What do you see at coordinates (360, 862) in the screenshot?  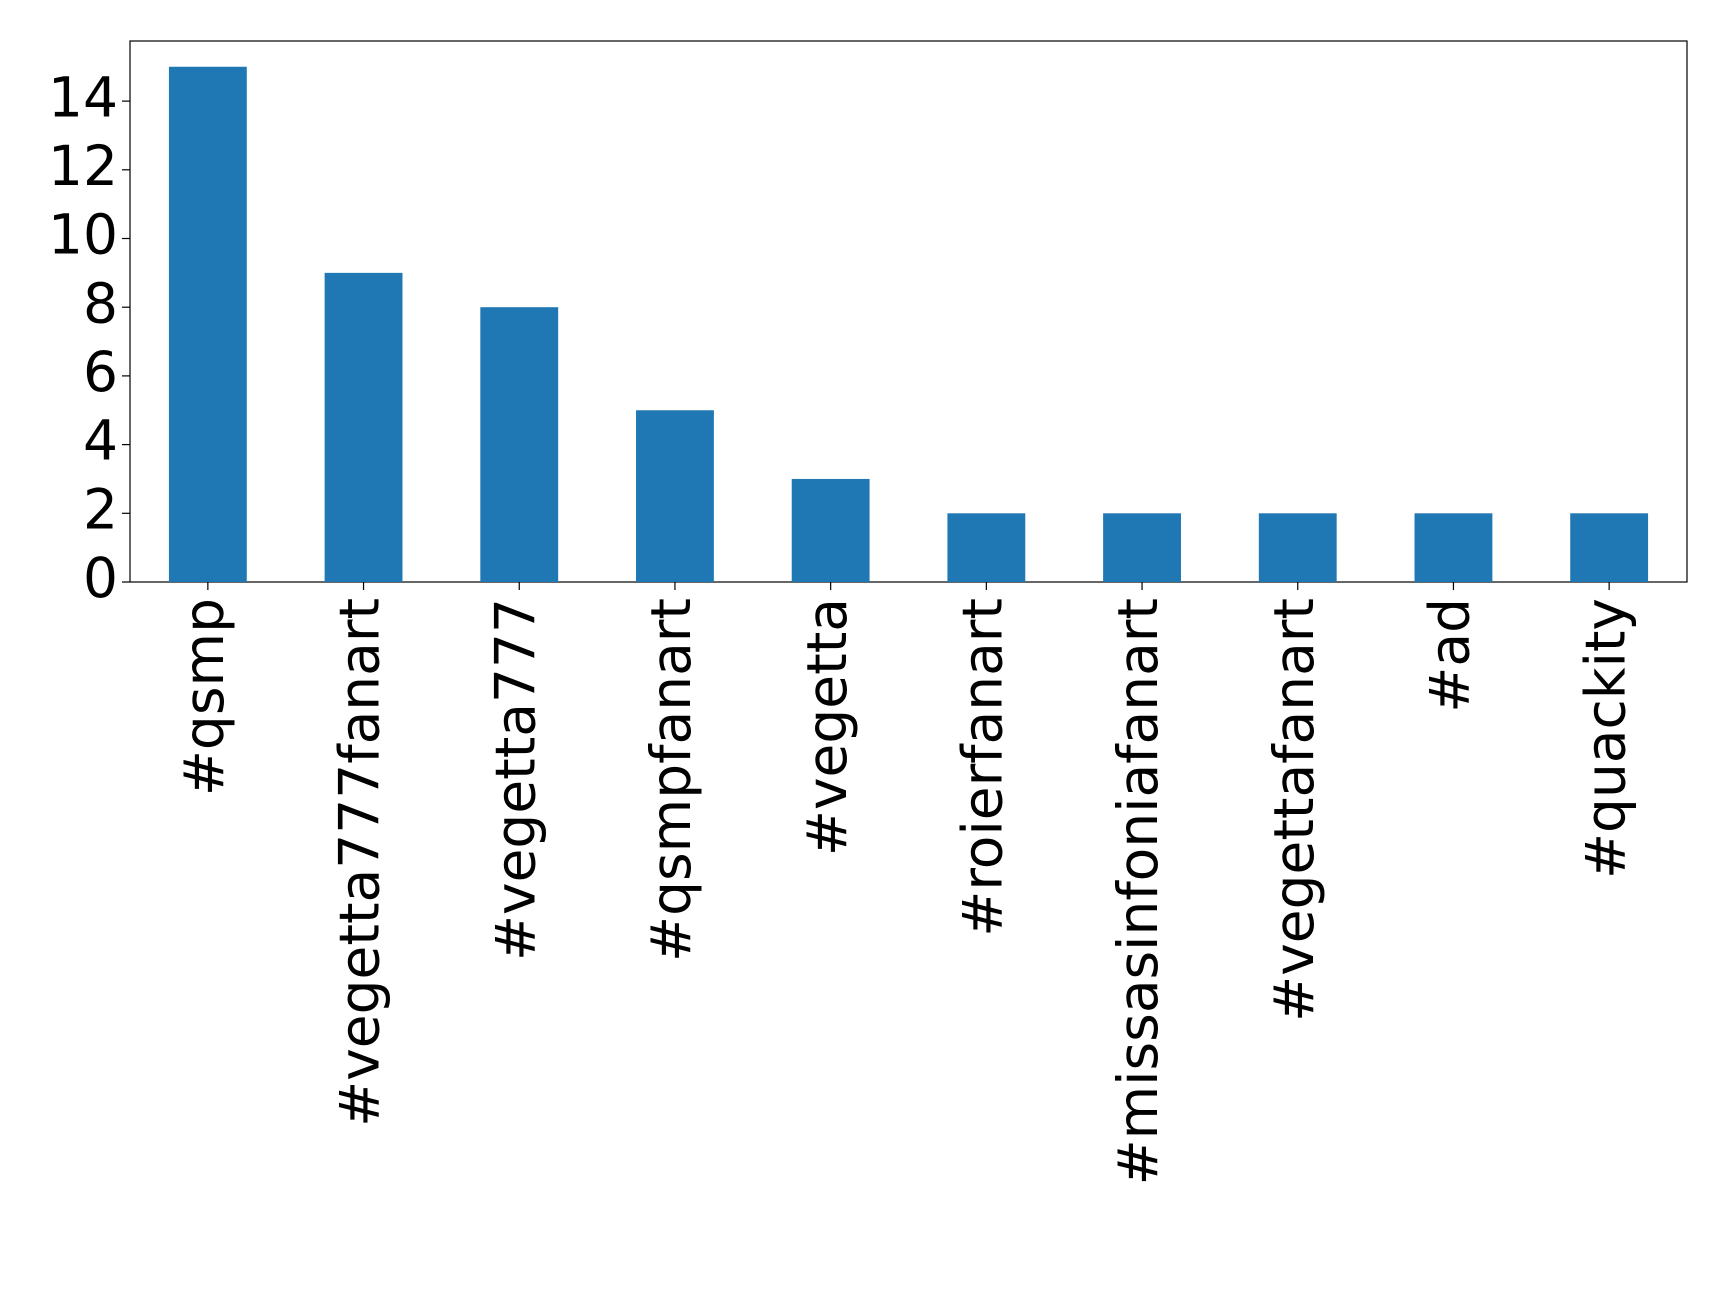 I see `x-tick-label: #vegetta777fanart` at bounding box center [360, 862].